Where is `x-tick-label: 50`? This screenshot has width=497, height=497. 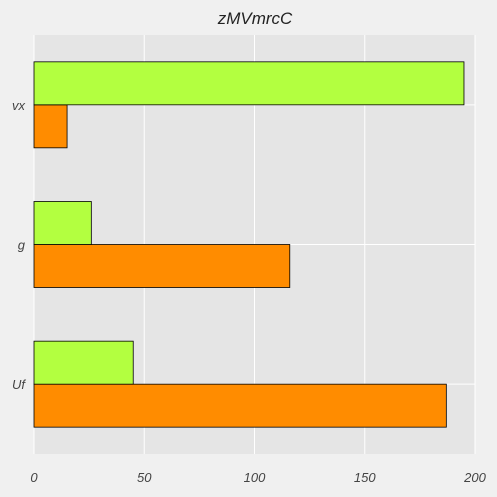 x-tick-label: 50 is located at coordinates (144, 477).